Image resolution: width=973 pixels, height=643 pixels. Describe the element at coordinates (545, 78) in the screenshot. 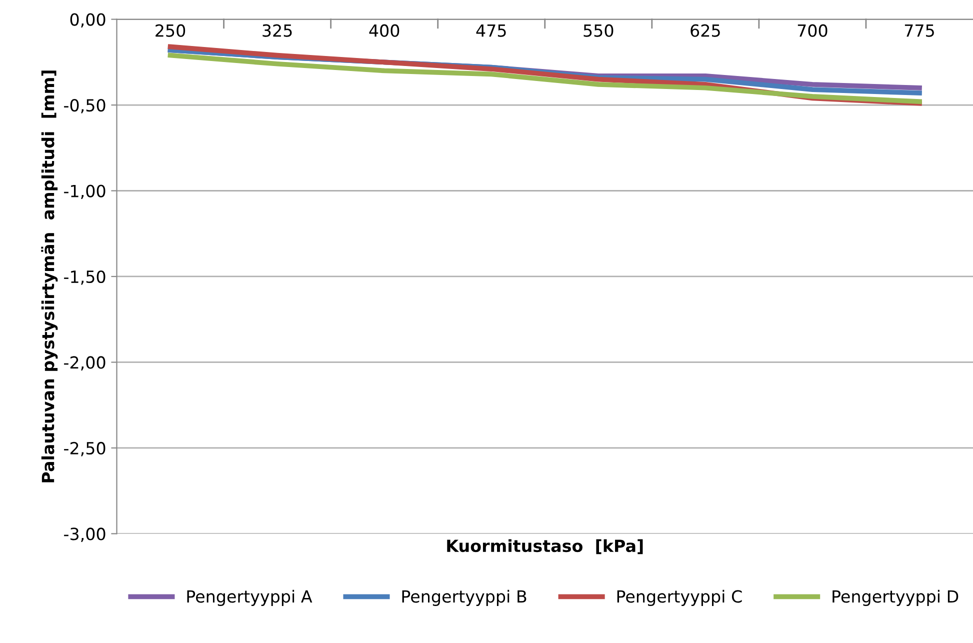

I see `line-series` at that location.